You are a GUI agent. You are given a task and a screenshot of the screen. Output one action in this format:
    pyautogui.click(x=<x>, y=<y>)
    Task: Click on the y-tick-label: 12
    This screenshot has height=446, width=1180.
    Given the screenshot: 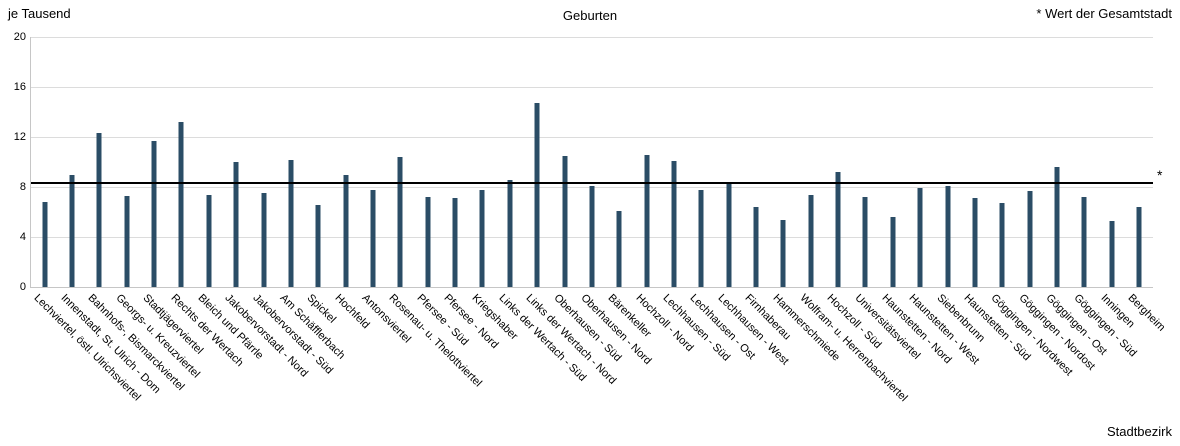 What is the action you would take?
    pyautogui.click(x=19, y=137)
    